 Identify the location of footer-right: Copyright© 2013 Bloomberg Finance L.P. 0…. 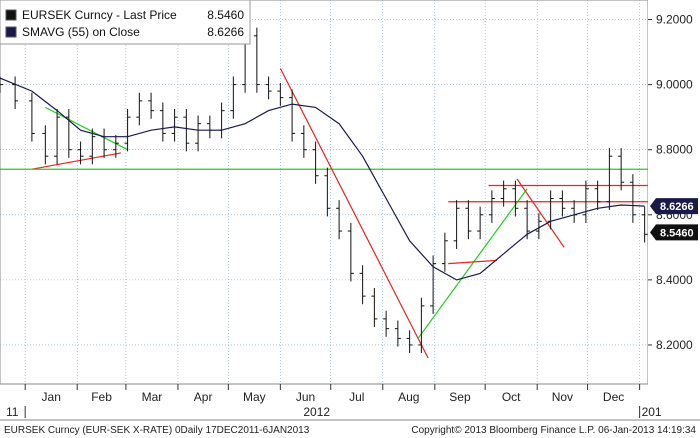
(553, 430).